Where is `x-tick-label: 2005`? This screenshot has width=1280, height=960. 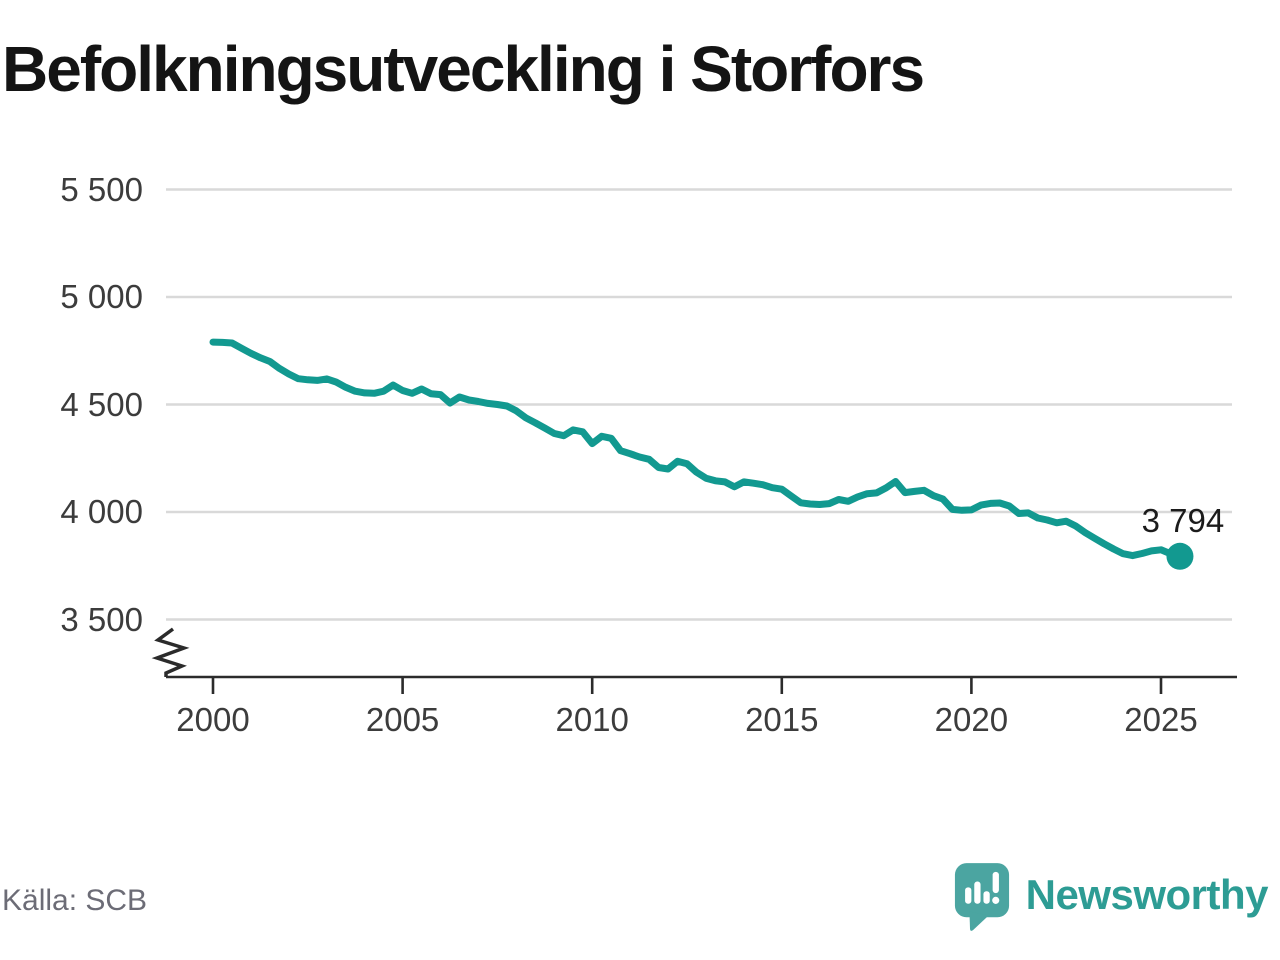
x-tick-label: 2005 is located at coordinates (402, 719).